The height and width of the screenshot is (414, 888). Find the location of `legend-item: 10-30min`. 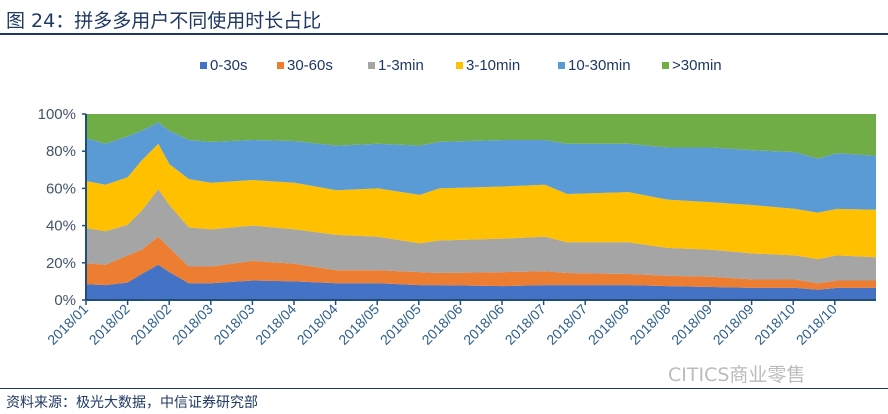

legend-item: 10-30min is located at coordinates (594, 65).